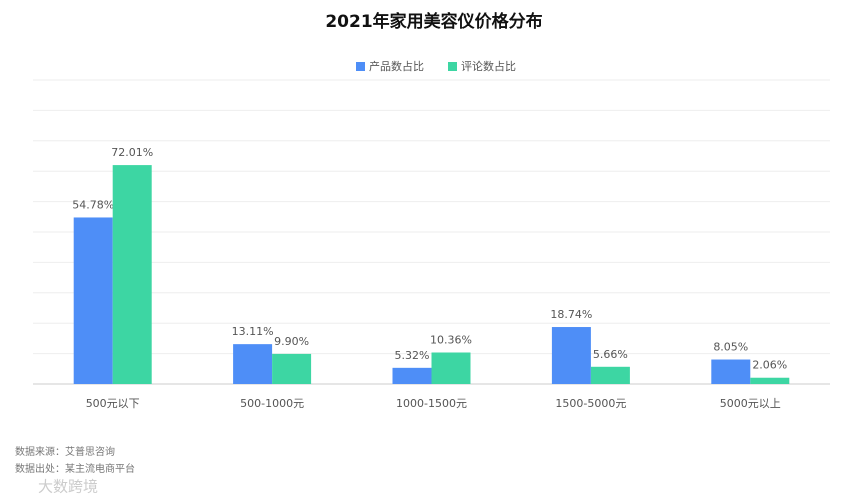 This screenshot has width=868, height=499. Describe the element at coordinates (769, 365) in the screenshot. I see `value-label: 2.06%` at that location.